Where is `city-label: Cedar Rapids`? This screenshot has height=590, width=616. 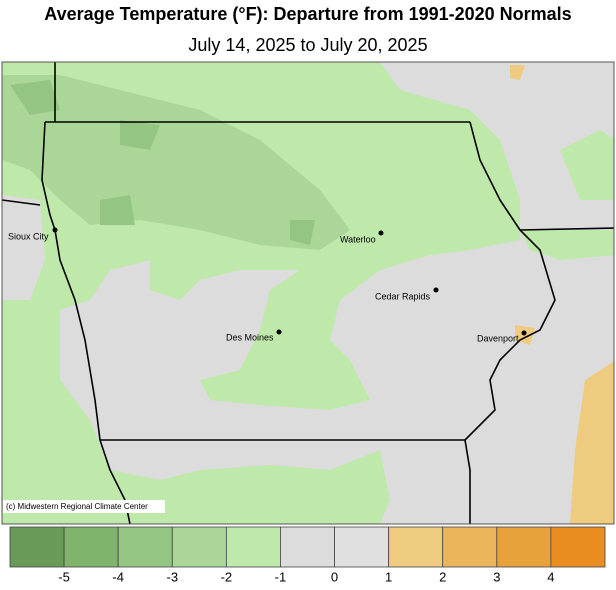
city-label: Cedar Rapids is located at coordinates (403, 296).